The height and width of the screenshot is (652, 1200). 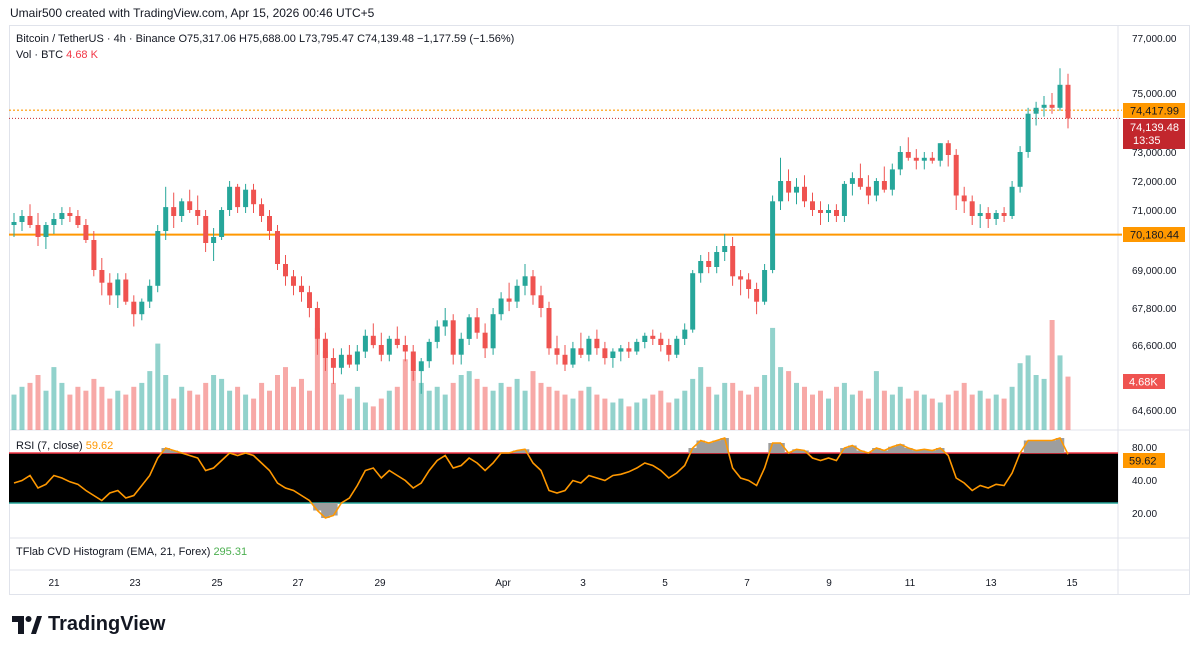 I want to click on date-tick-label: 21, so click(x=54, y=583).